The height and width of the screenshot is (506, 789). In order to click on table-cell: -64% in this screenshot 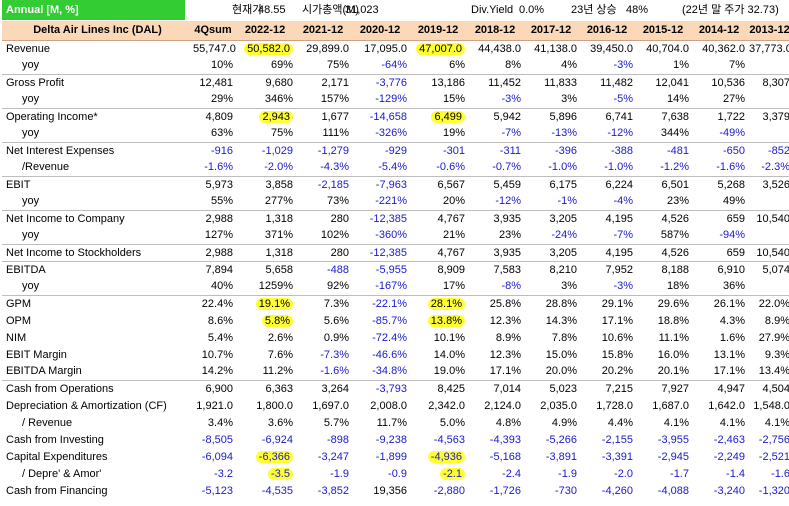, I will do `click(394, 65)`.